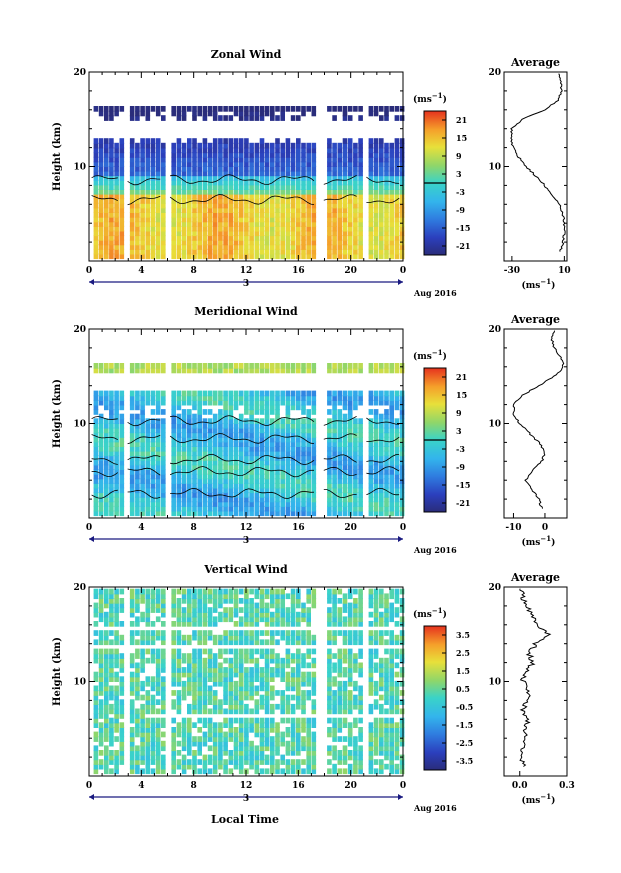  Describe the element at coordinates (539, 541) in the screenshot. I see `profile-x-label: (ms−1)` at that location.